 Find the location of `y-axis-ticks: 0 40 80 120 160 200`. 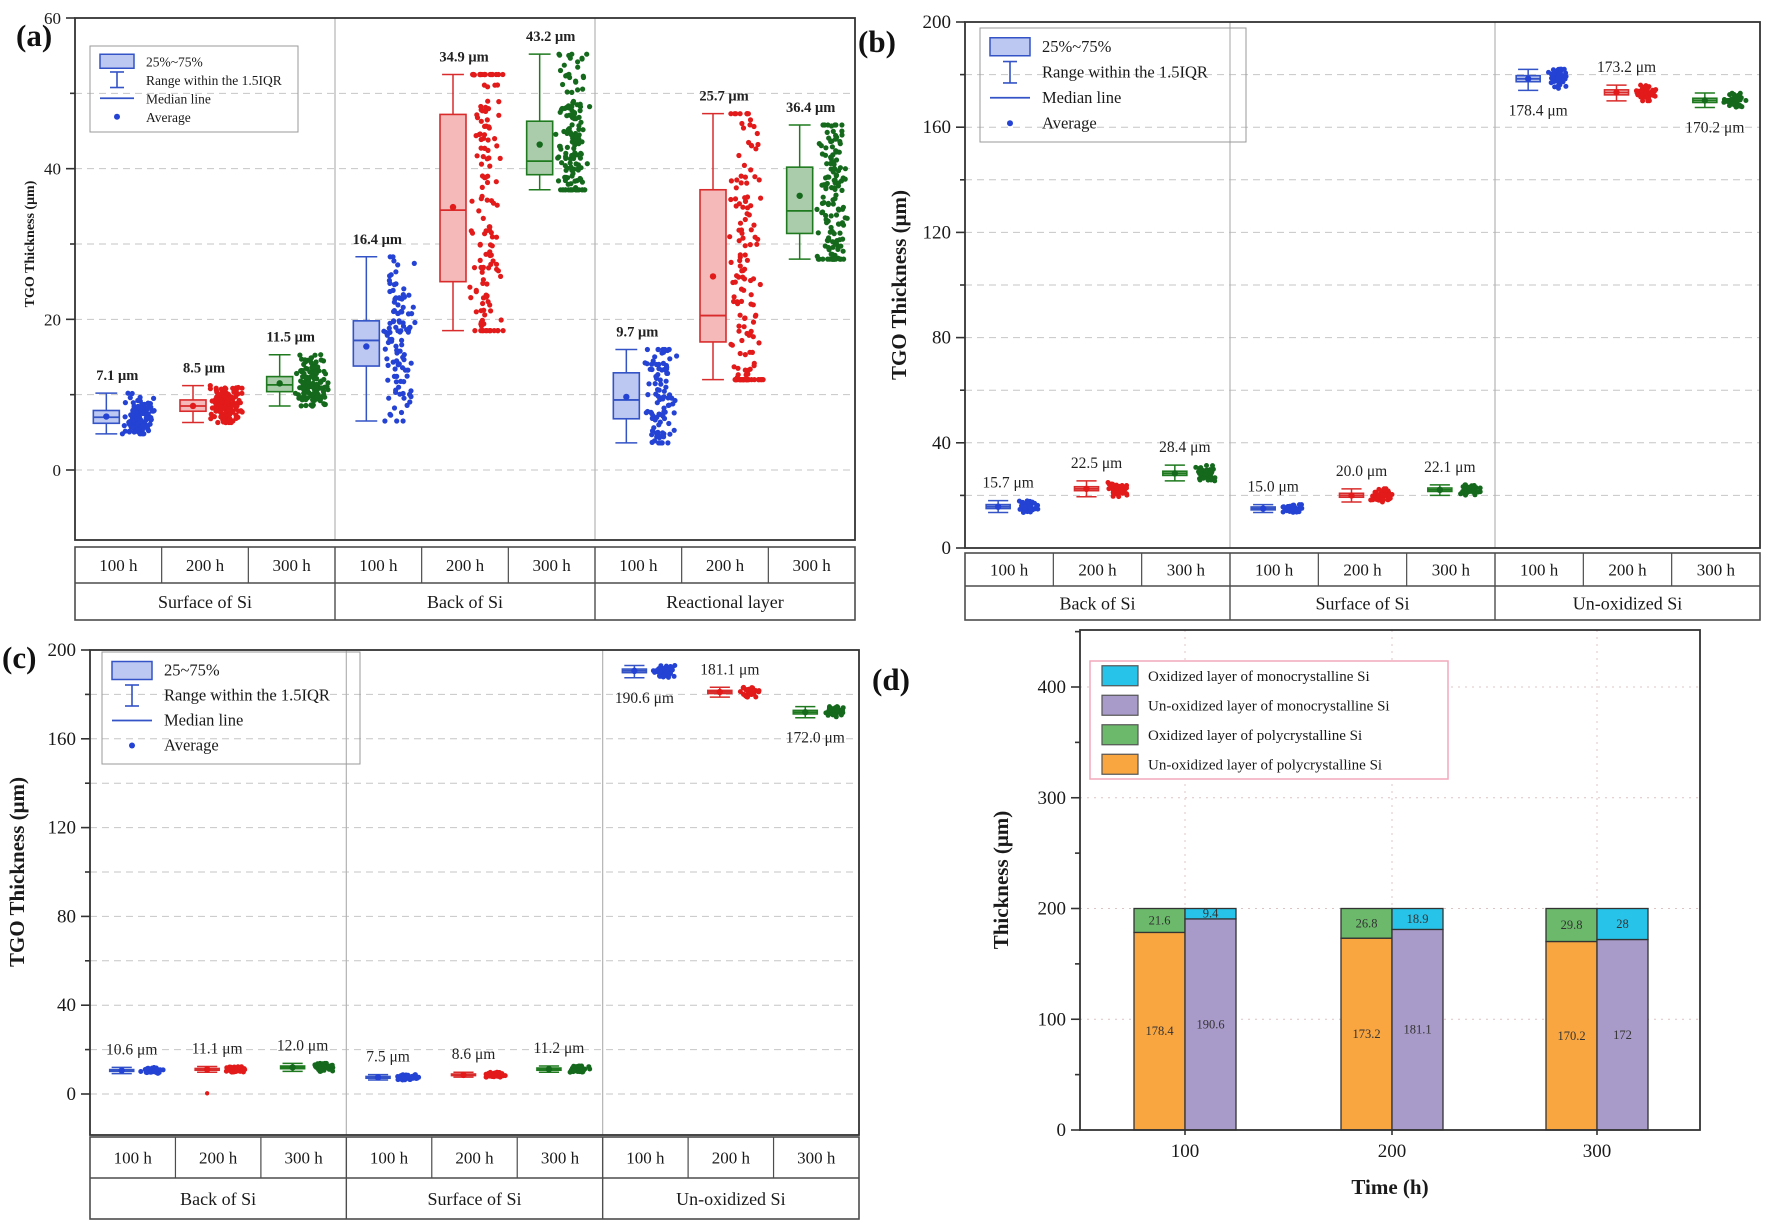

y-axis-ticks: 0 40 80 120 160 200 is located at coordinates (69, 872).